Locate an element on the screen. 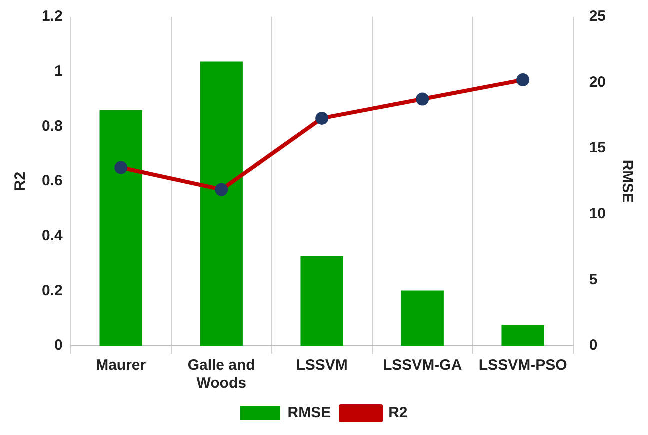  y2-tick-label: 15 is located at coordinates (597, 148).